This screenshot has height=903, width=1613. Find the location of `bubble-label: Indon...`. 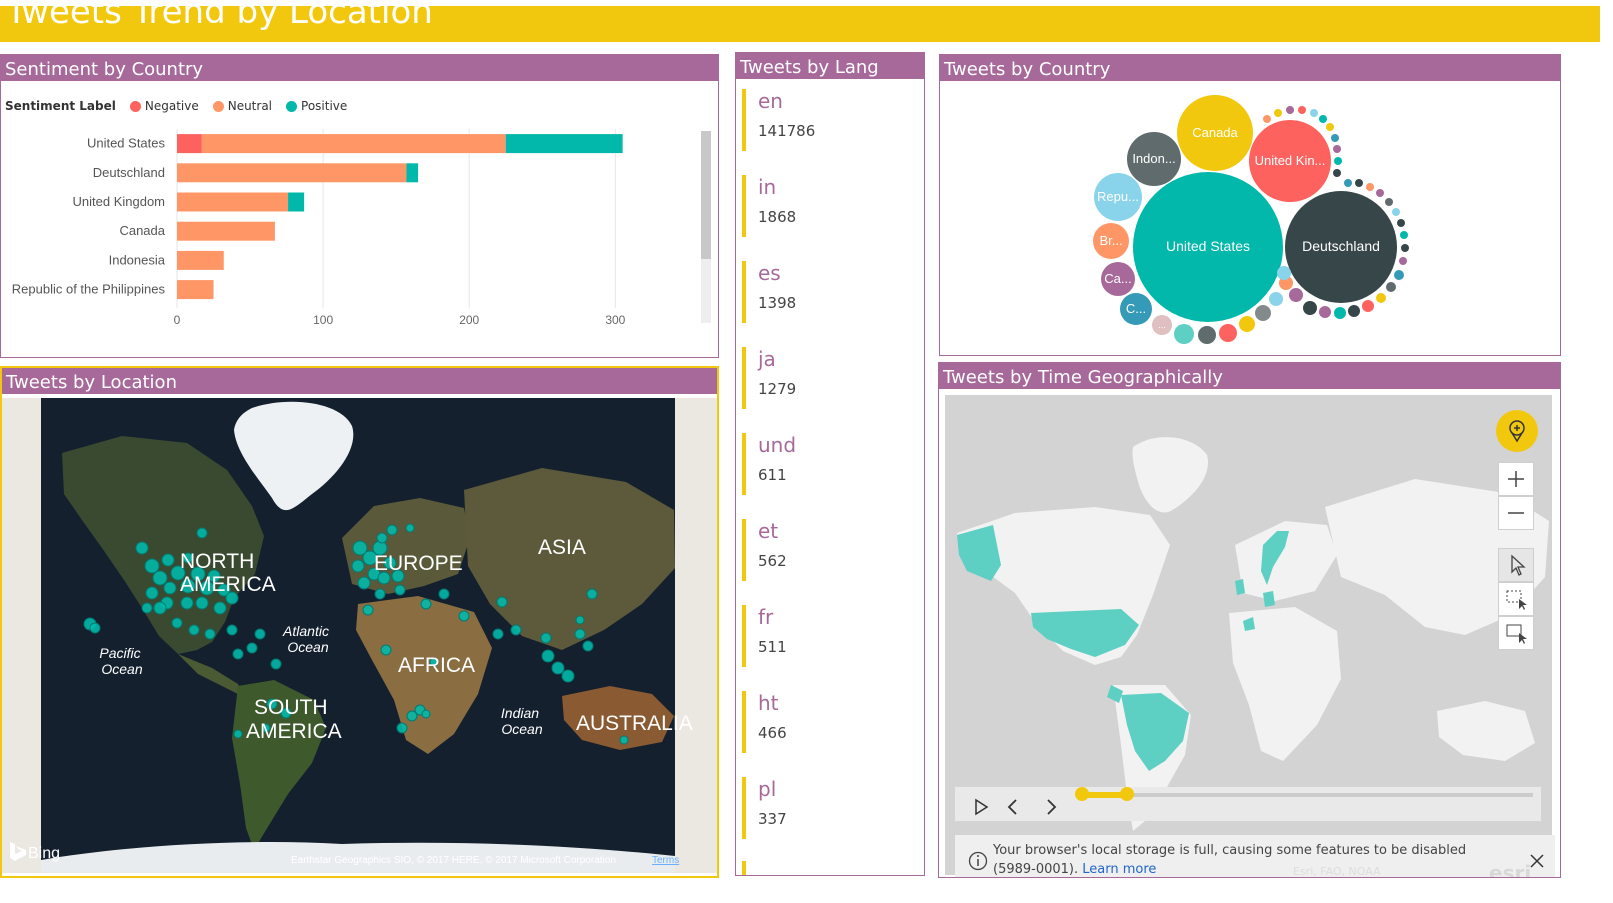

bubble-label: Indon... is located at coordinates (1153, 158).